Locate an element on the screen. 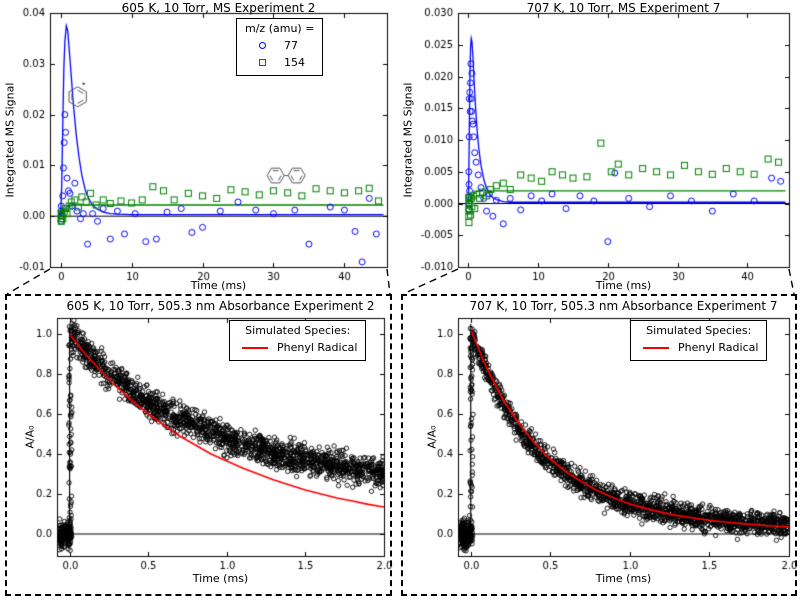 This screenshot has height=600, width=800. x-axis-label-abs-605: Time (ms) is located at coordinates (220, 578).